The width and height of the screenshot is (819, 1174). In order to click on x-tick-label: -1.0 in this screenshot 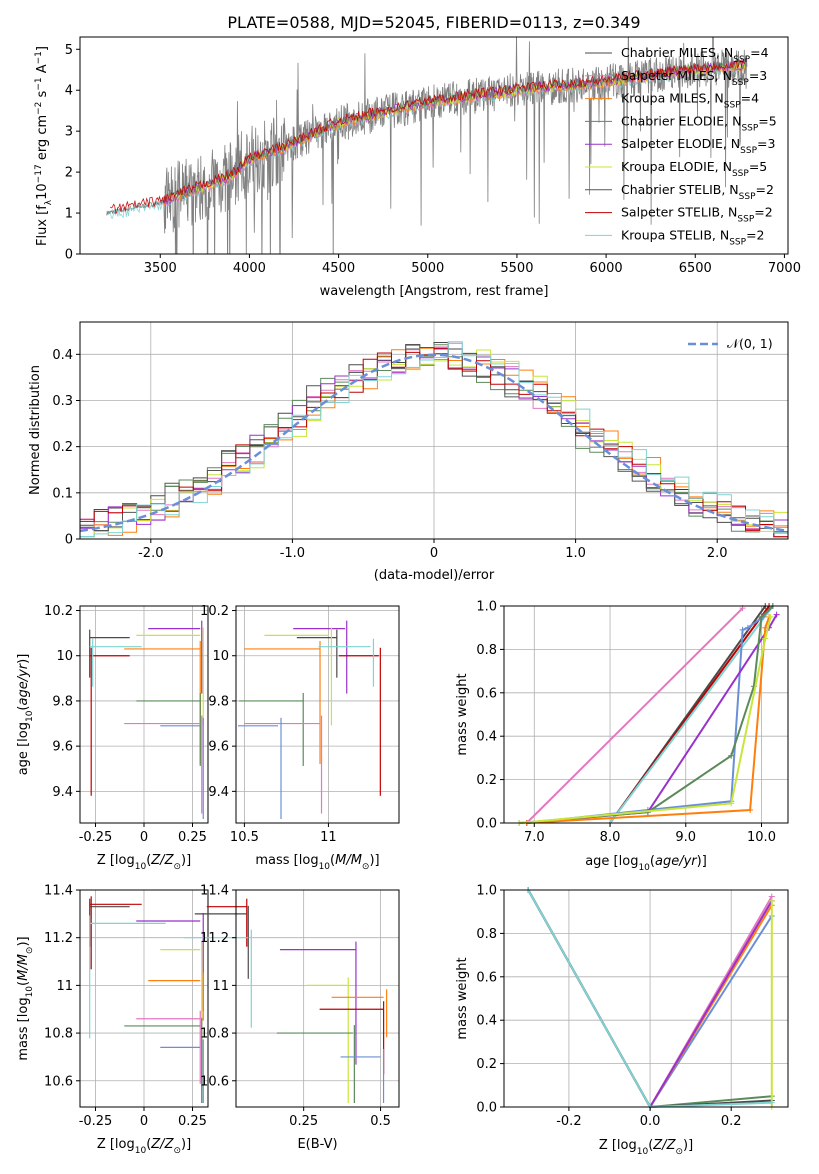, I will do `click(292, 553)`.